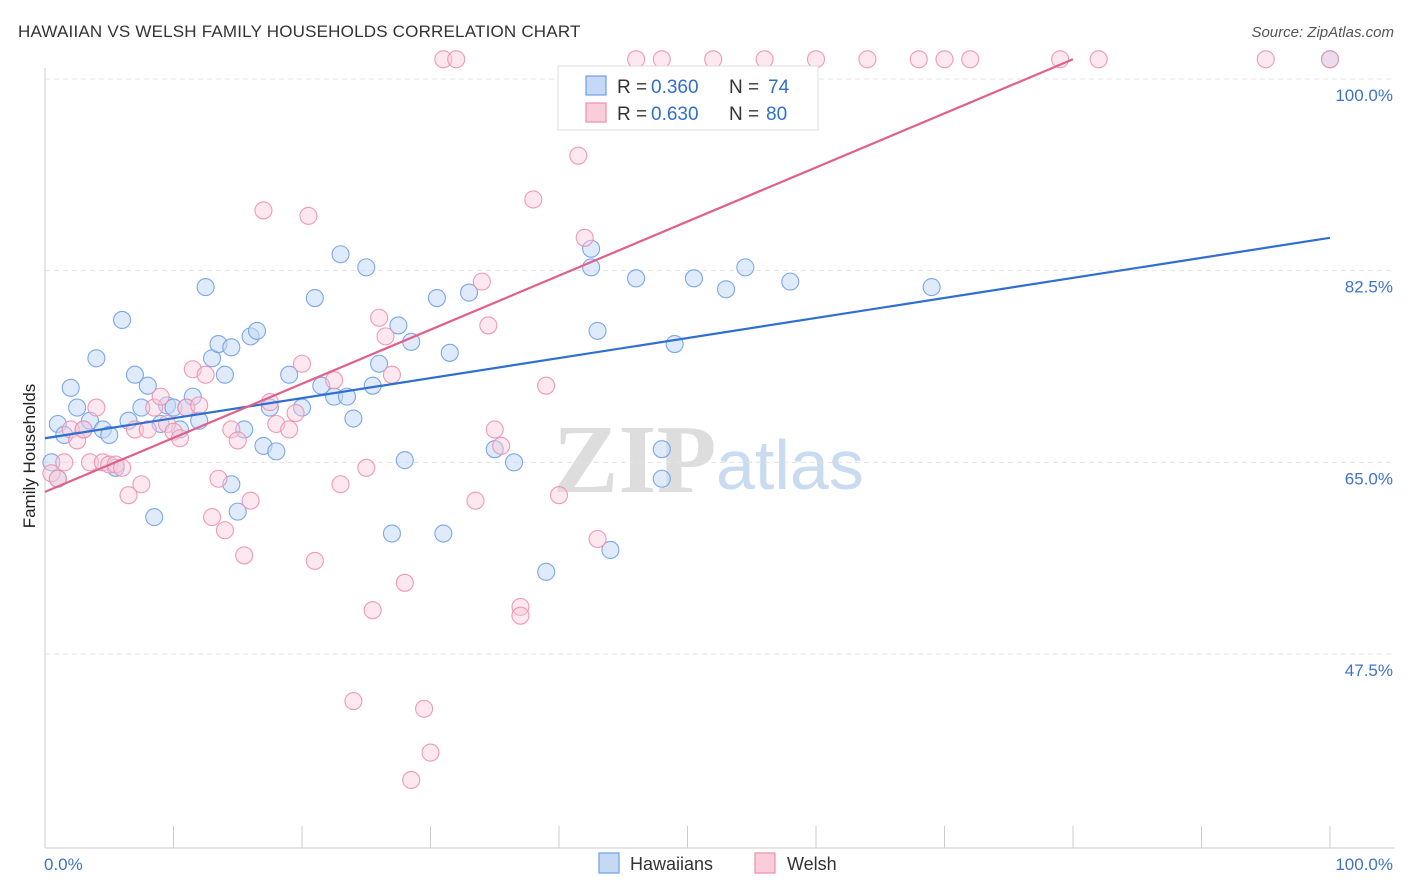  What do you see at coordinates (596, 85) in the screenshot?
I see `legend-swatch-hawaiians` at bounding box center [596, 85].